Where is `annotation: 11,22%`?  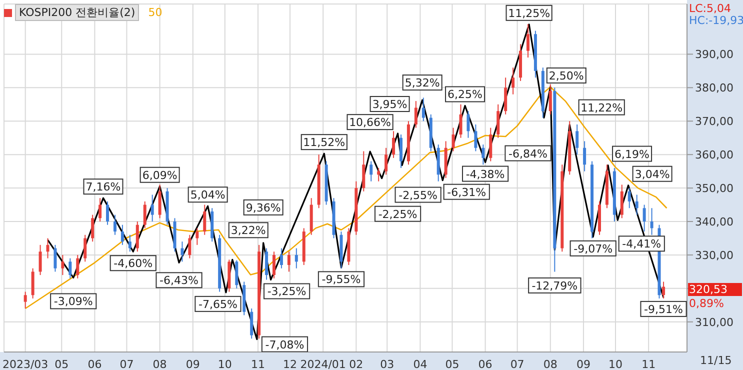 annotation: 11,22% is located at coordinates (601, 107).